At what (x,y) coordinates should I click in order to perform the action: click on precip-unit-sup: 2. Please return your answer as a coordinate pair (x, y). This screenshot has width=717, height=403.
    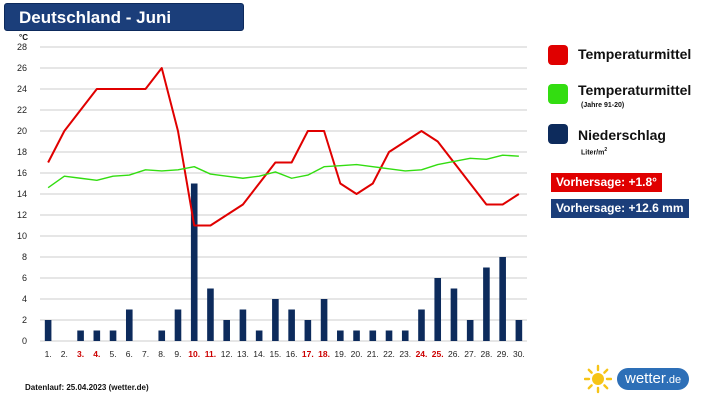
    Looking at the image, I should click on (606, 150).